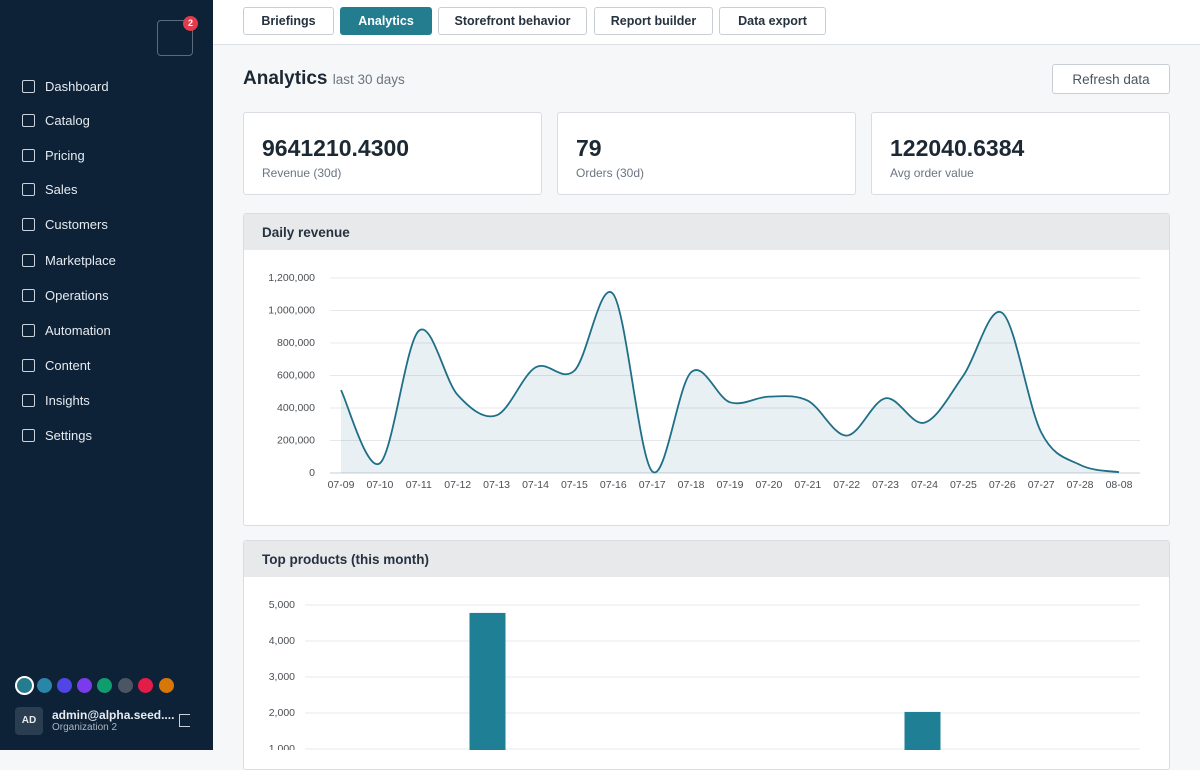  I want to click on tab: Data export, so click(772, 21).